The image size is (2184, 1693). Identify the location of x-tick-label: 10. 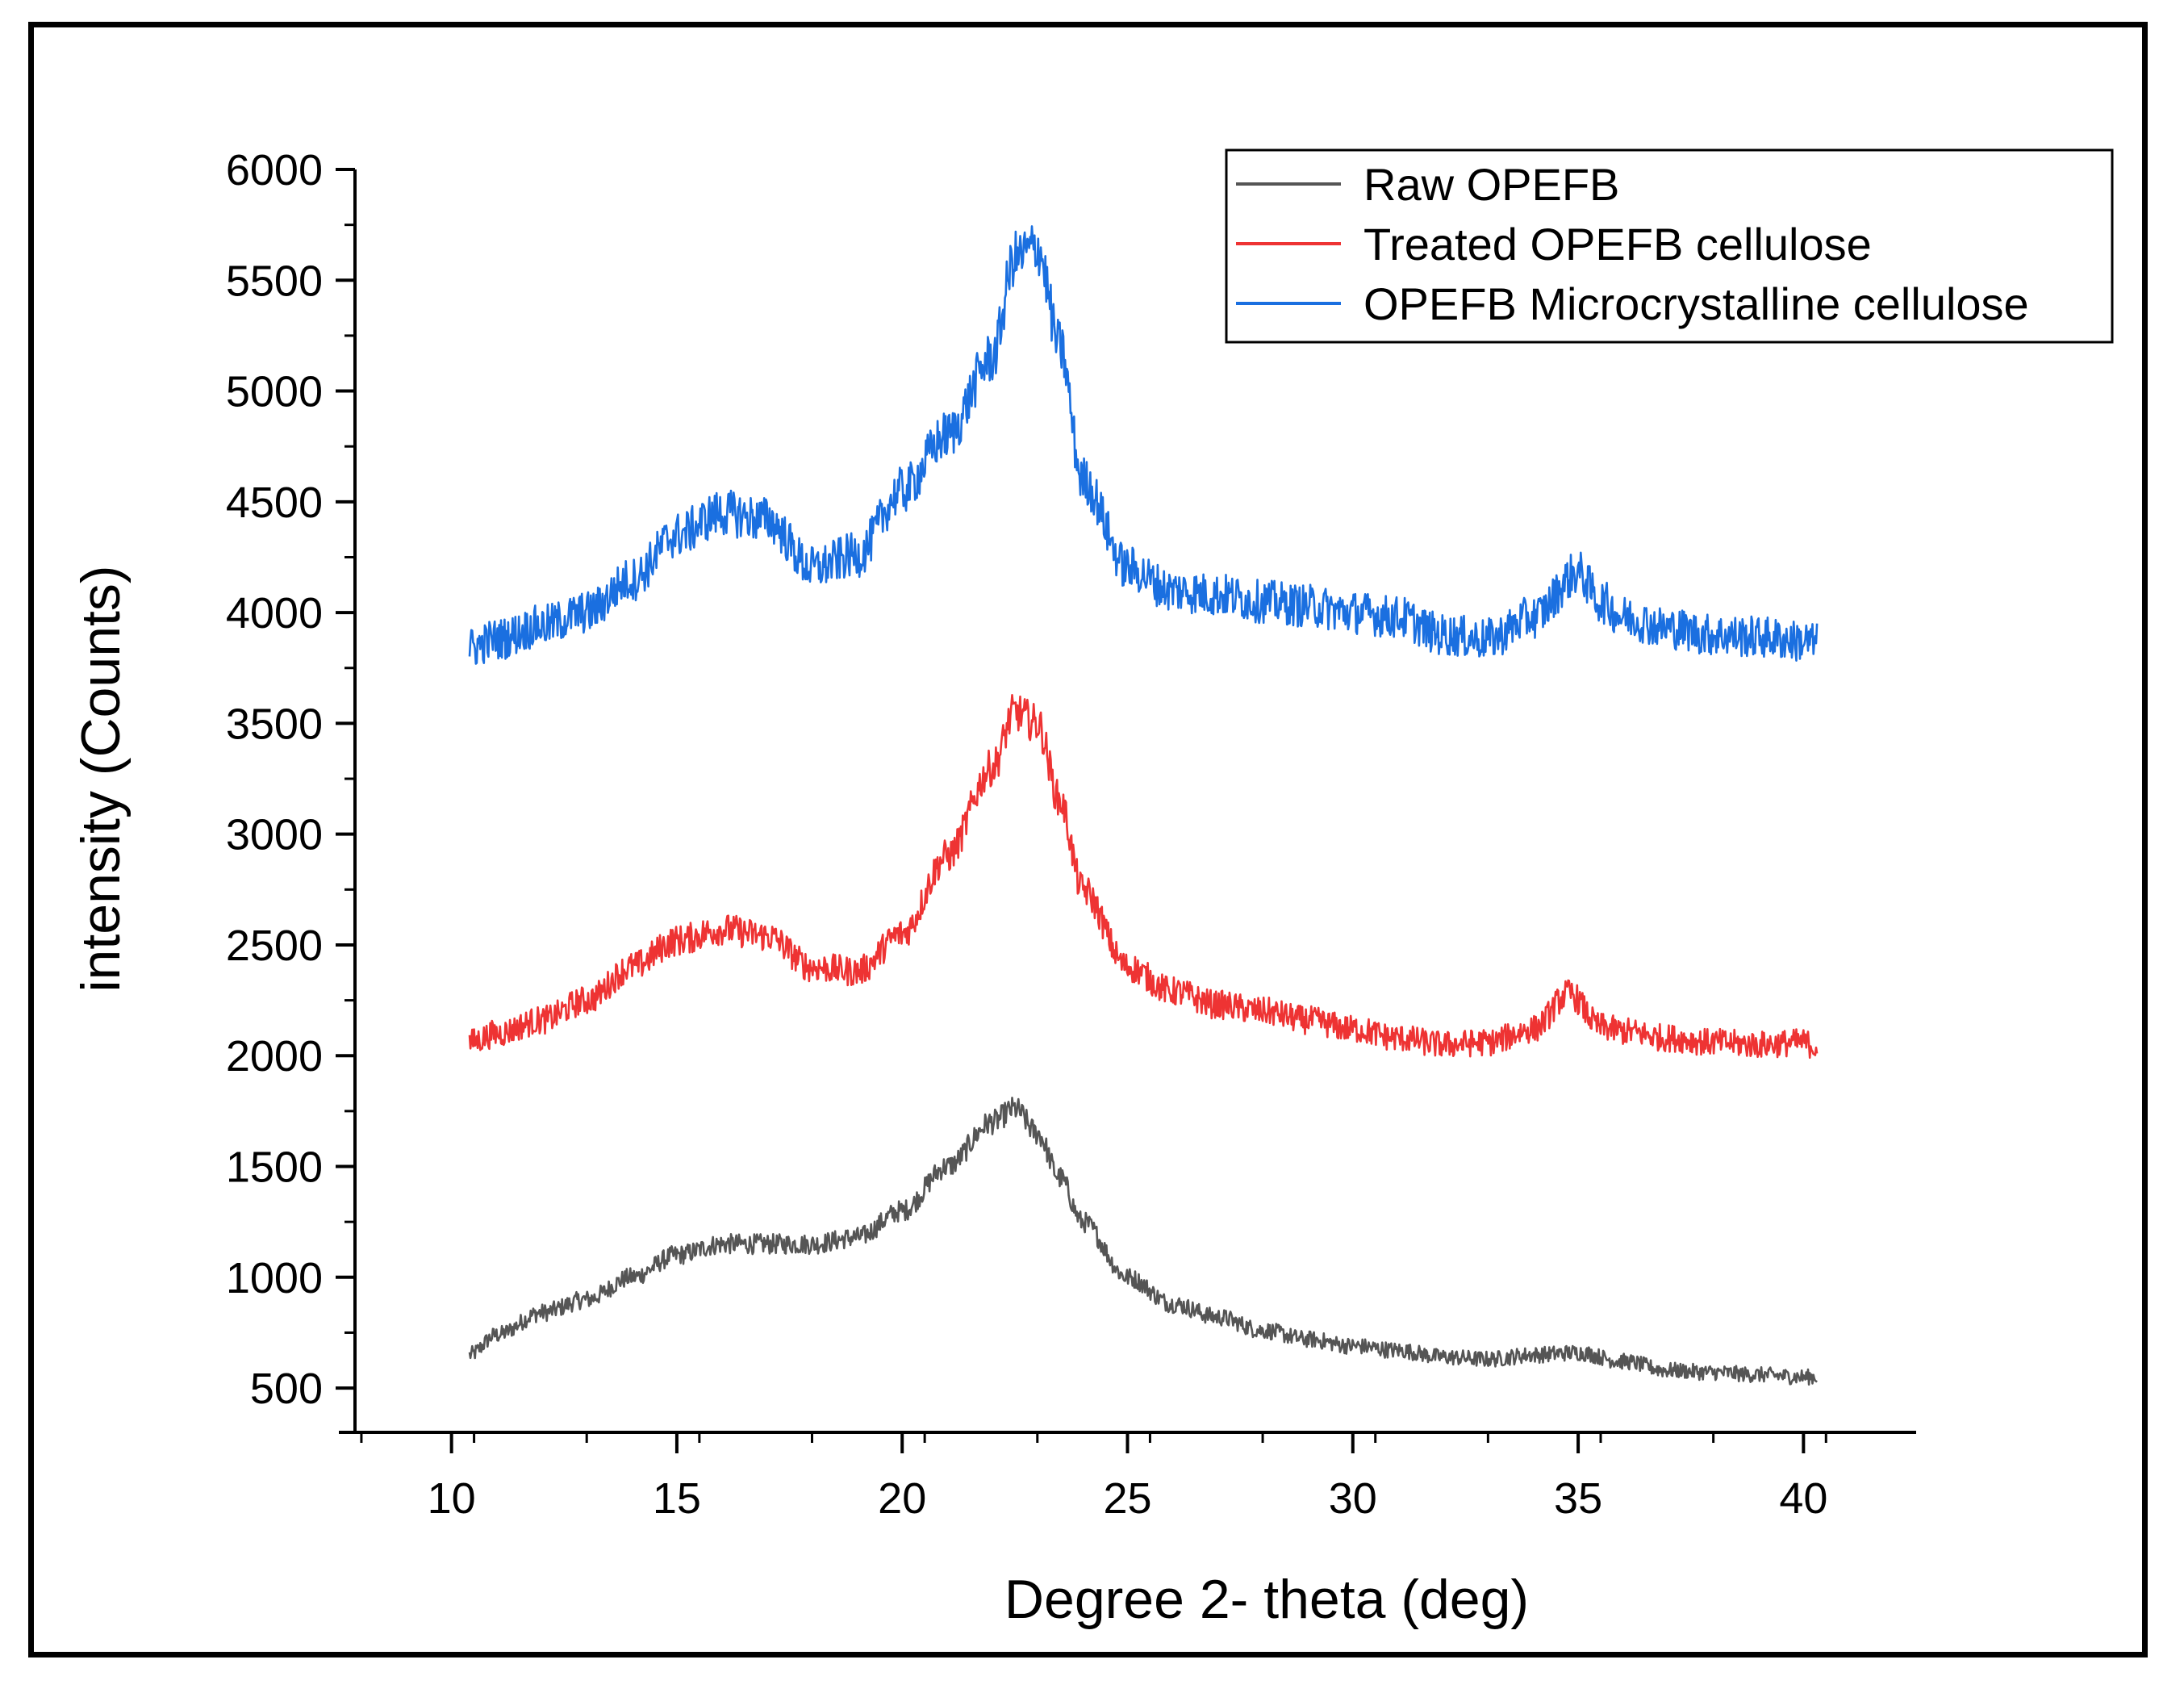
(452, 1498).